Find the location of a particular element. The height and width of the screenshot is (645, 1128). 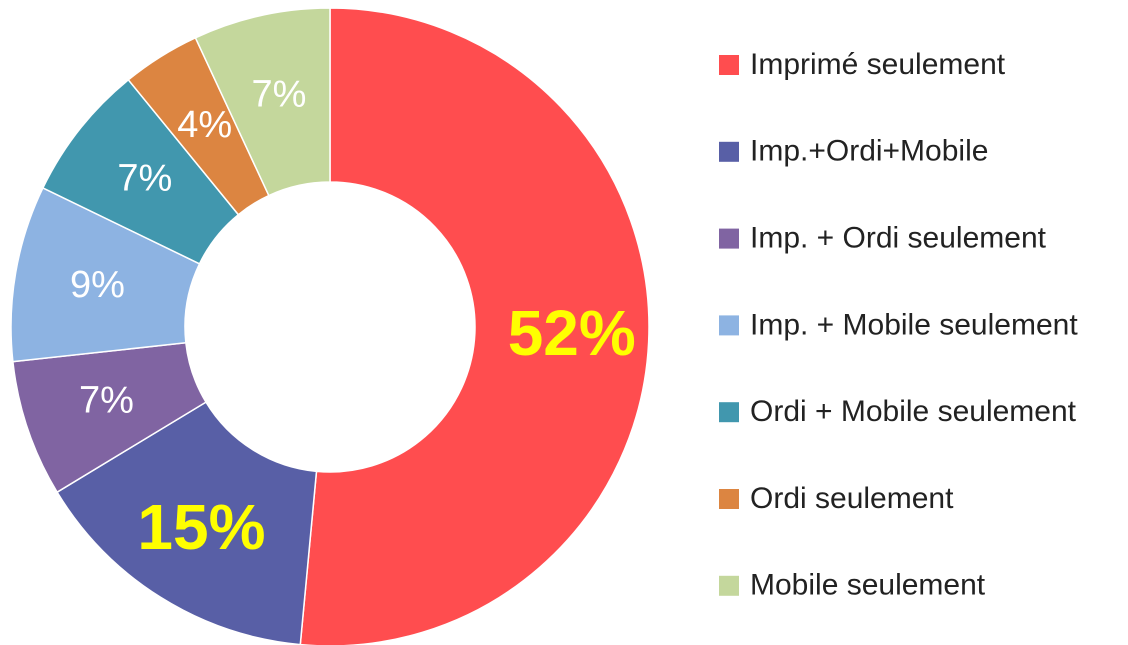

legend-label: Imp.+Ordi+Mobile is located at coordinates (869, 151).